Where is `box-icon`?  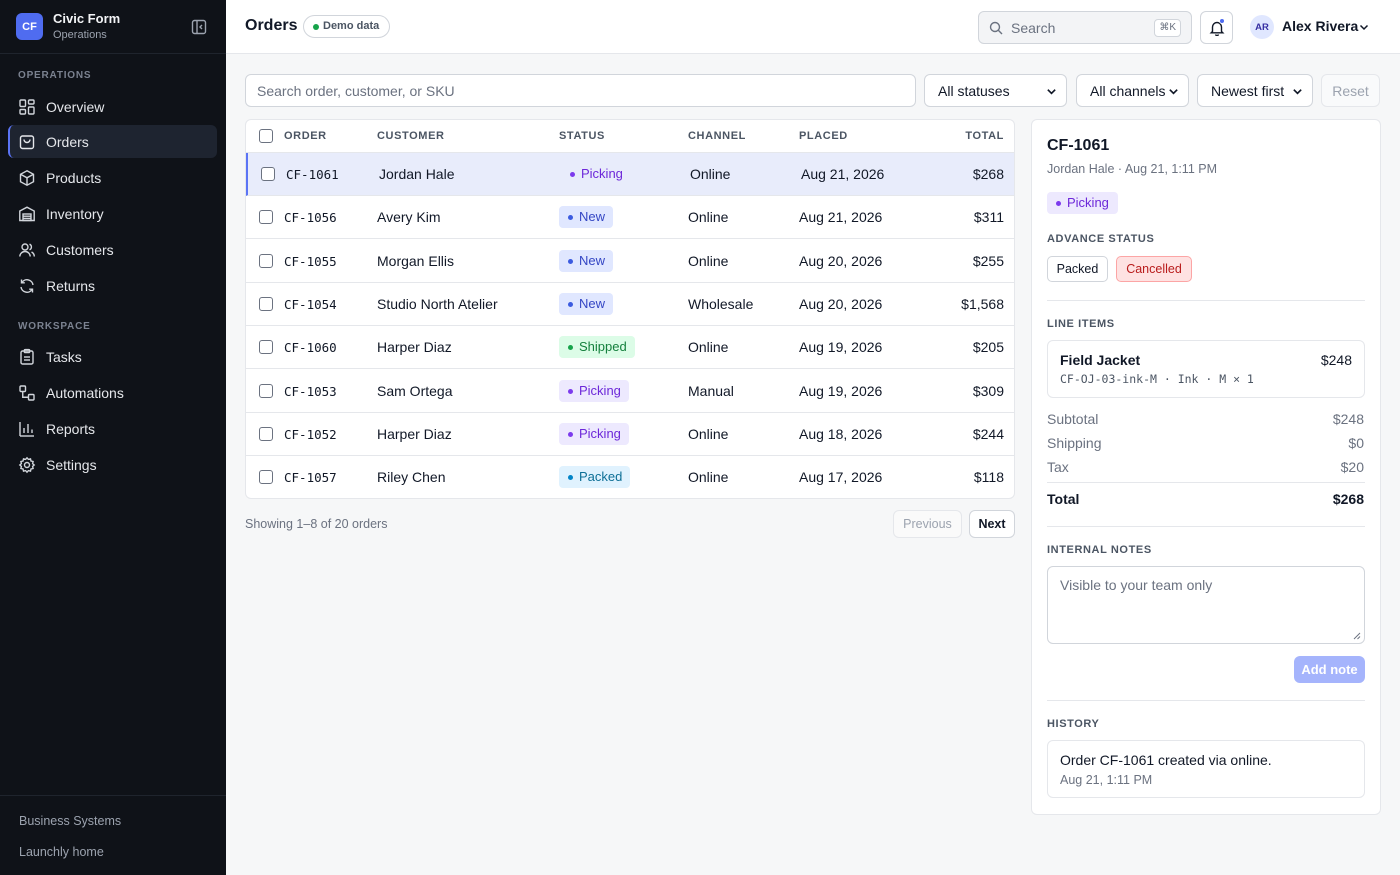 box-icon is located at coordinates (27, 178).